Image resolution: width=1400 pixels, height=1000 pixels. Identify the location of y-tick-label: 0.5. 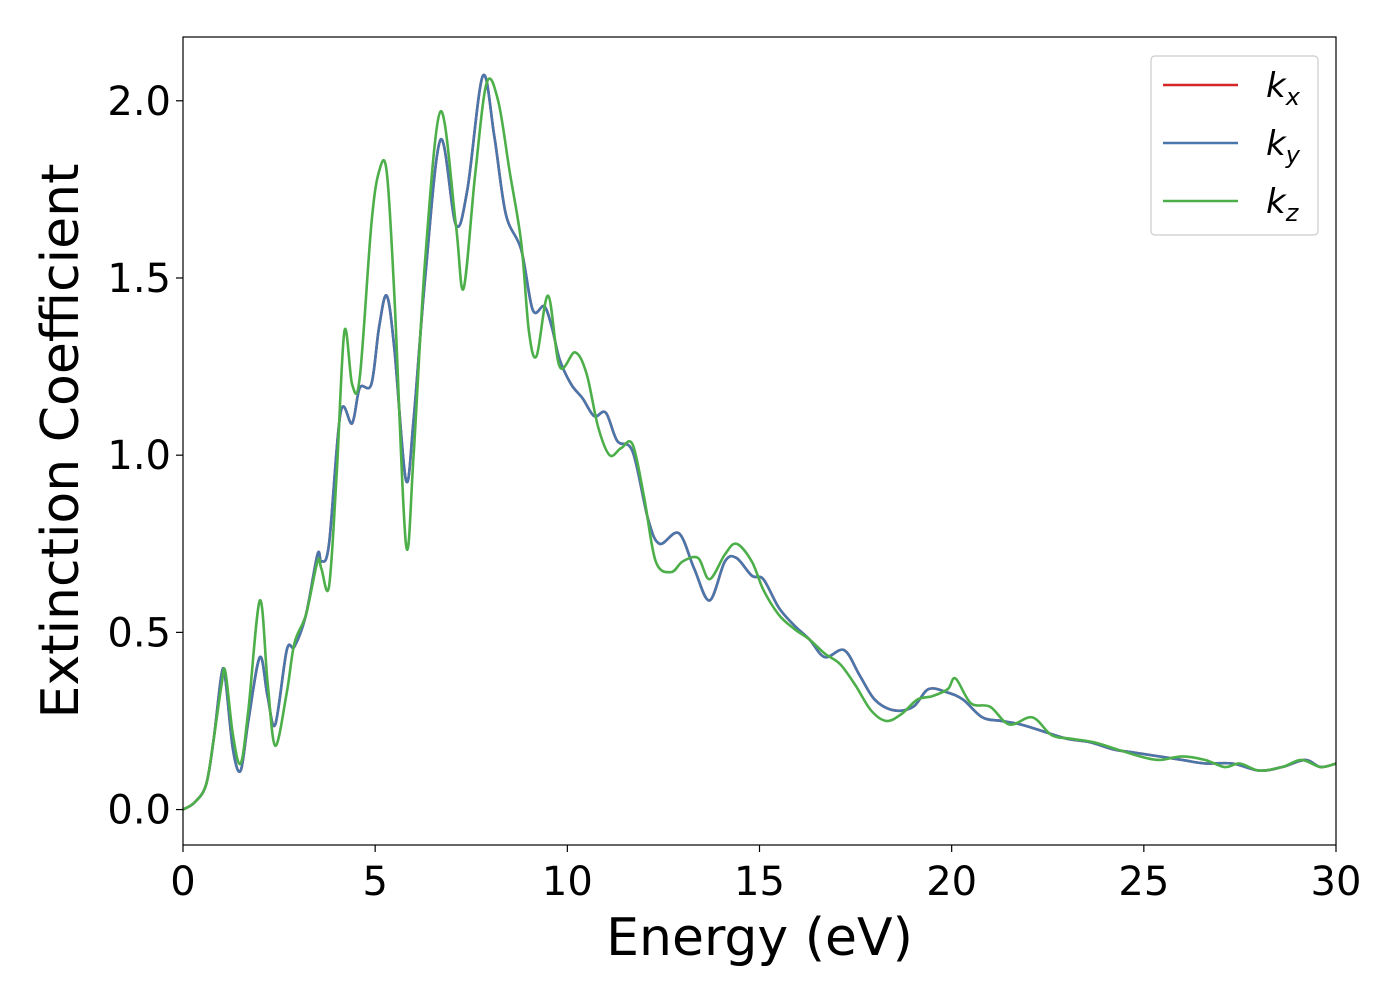
(139, 633).